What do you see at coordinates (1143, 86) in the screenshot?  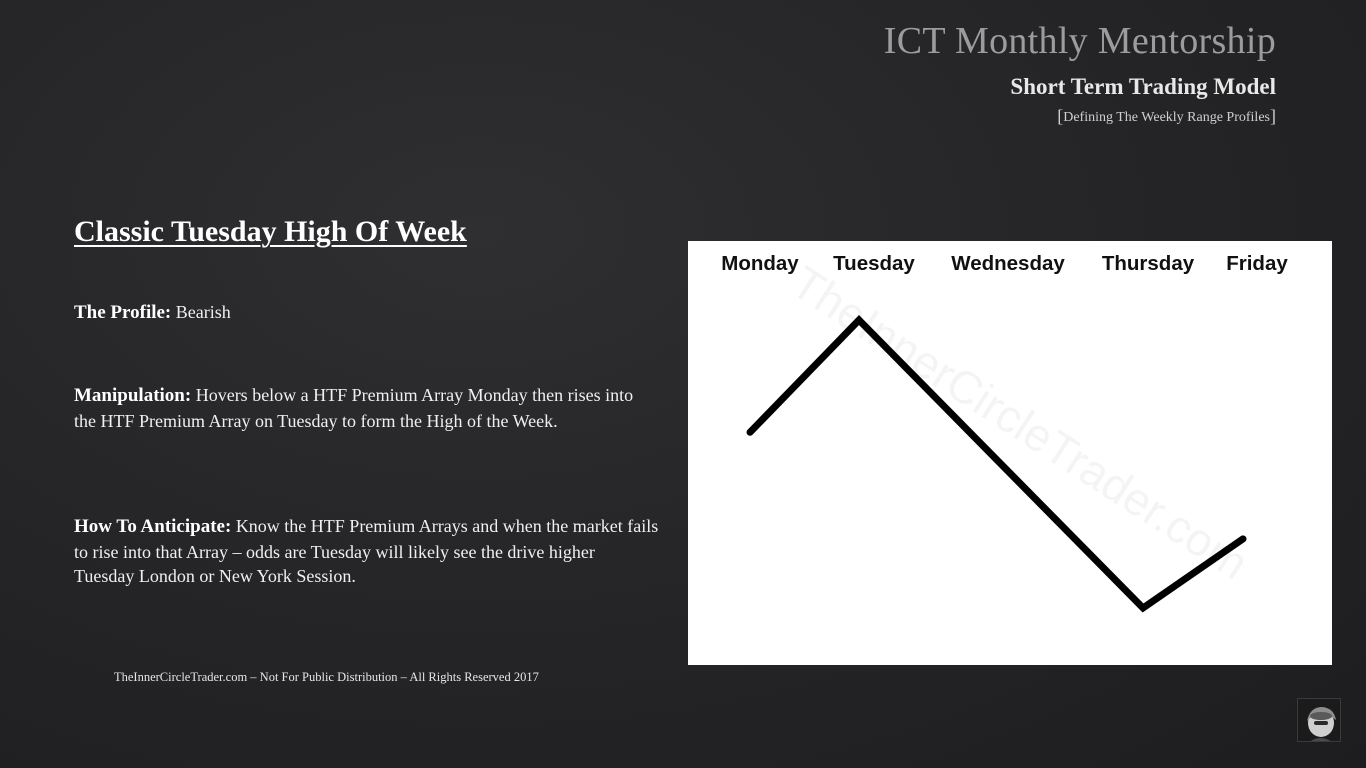 I see `course-subtitle: Short Term Trading Model` at bounding box center [1143, 86].